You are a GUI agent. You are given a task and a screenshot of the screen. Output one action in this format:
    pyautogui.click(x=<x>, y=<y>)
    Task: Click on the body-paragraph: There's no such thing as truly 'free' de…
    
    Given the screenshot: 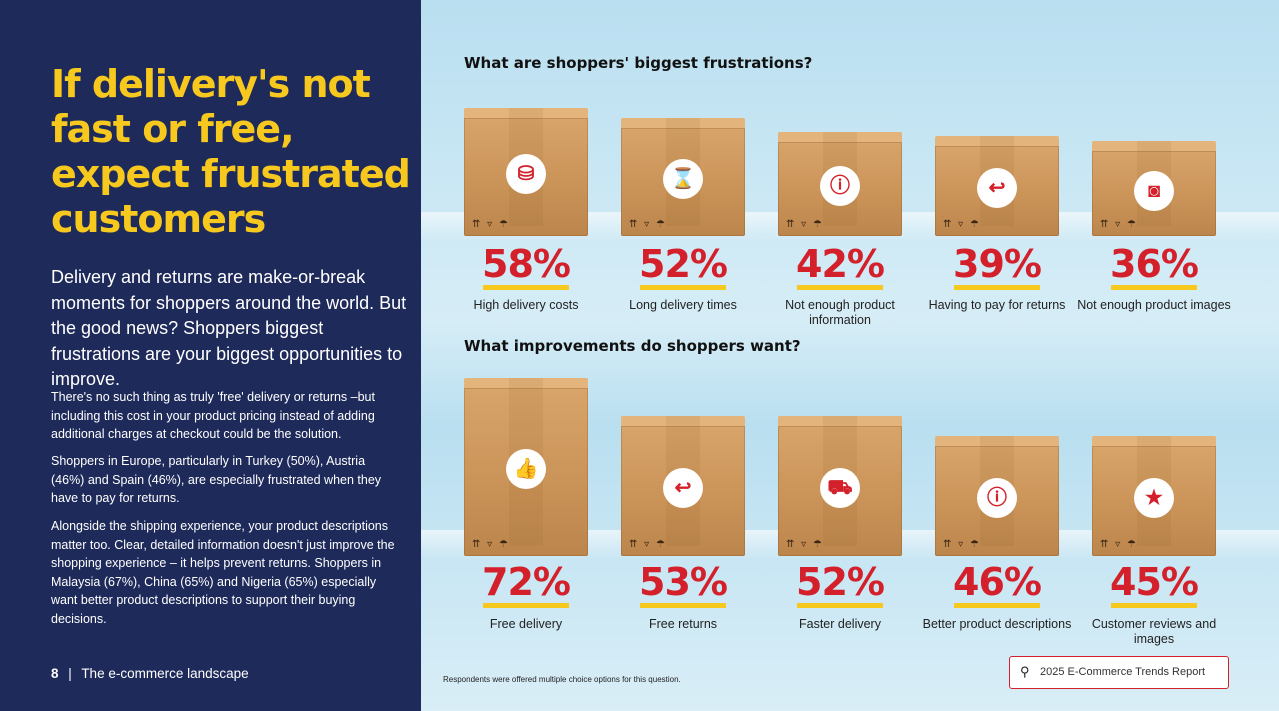 What is the action you would take?
    pyautogui.click(x=213, y=415)
    